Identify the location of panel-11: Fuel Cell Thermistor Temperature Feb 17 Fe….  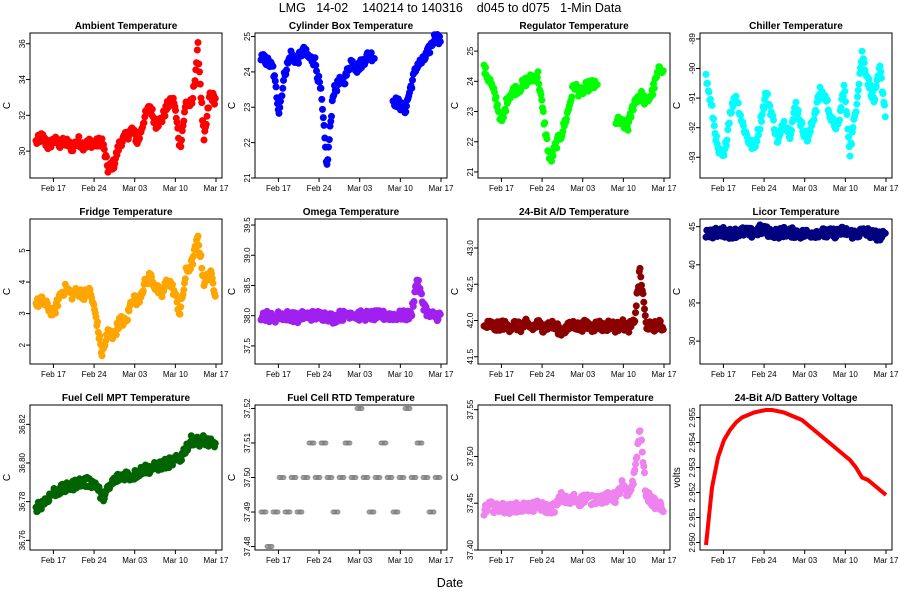
(563, 479).